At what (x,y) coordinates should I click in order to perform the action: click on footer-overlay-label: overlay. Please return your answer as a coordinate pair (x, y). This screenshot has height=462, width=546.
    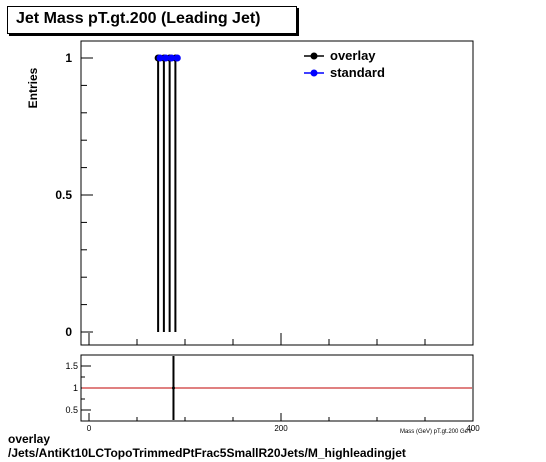
    Looking at the image, I should click on (29, 439).